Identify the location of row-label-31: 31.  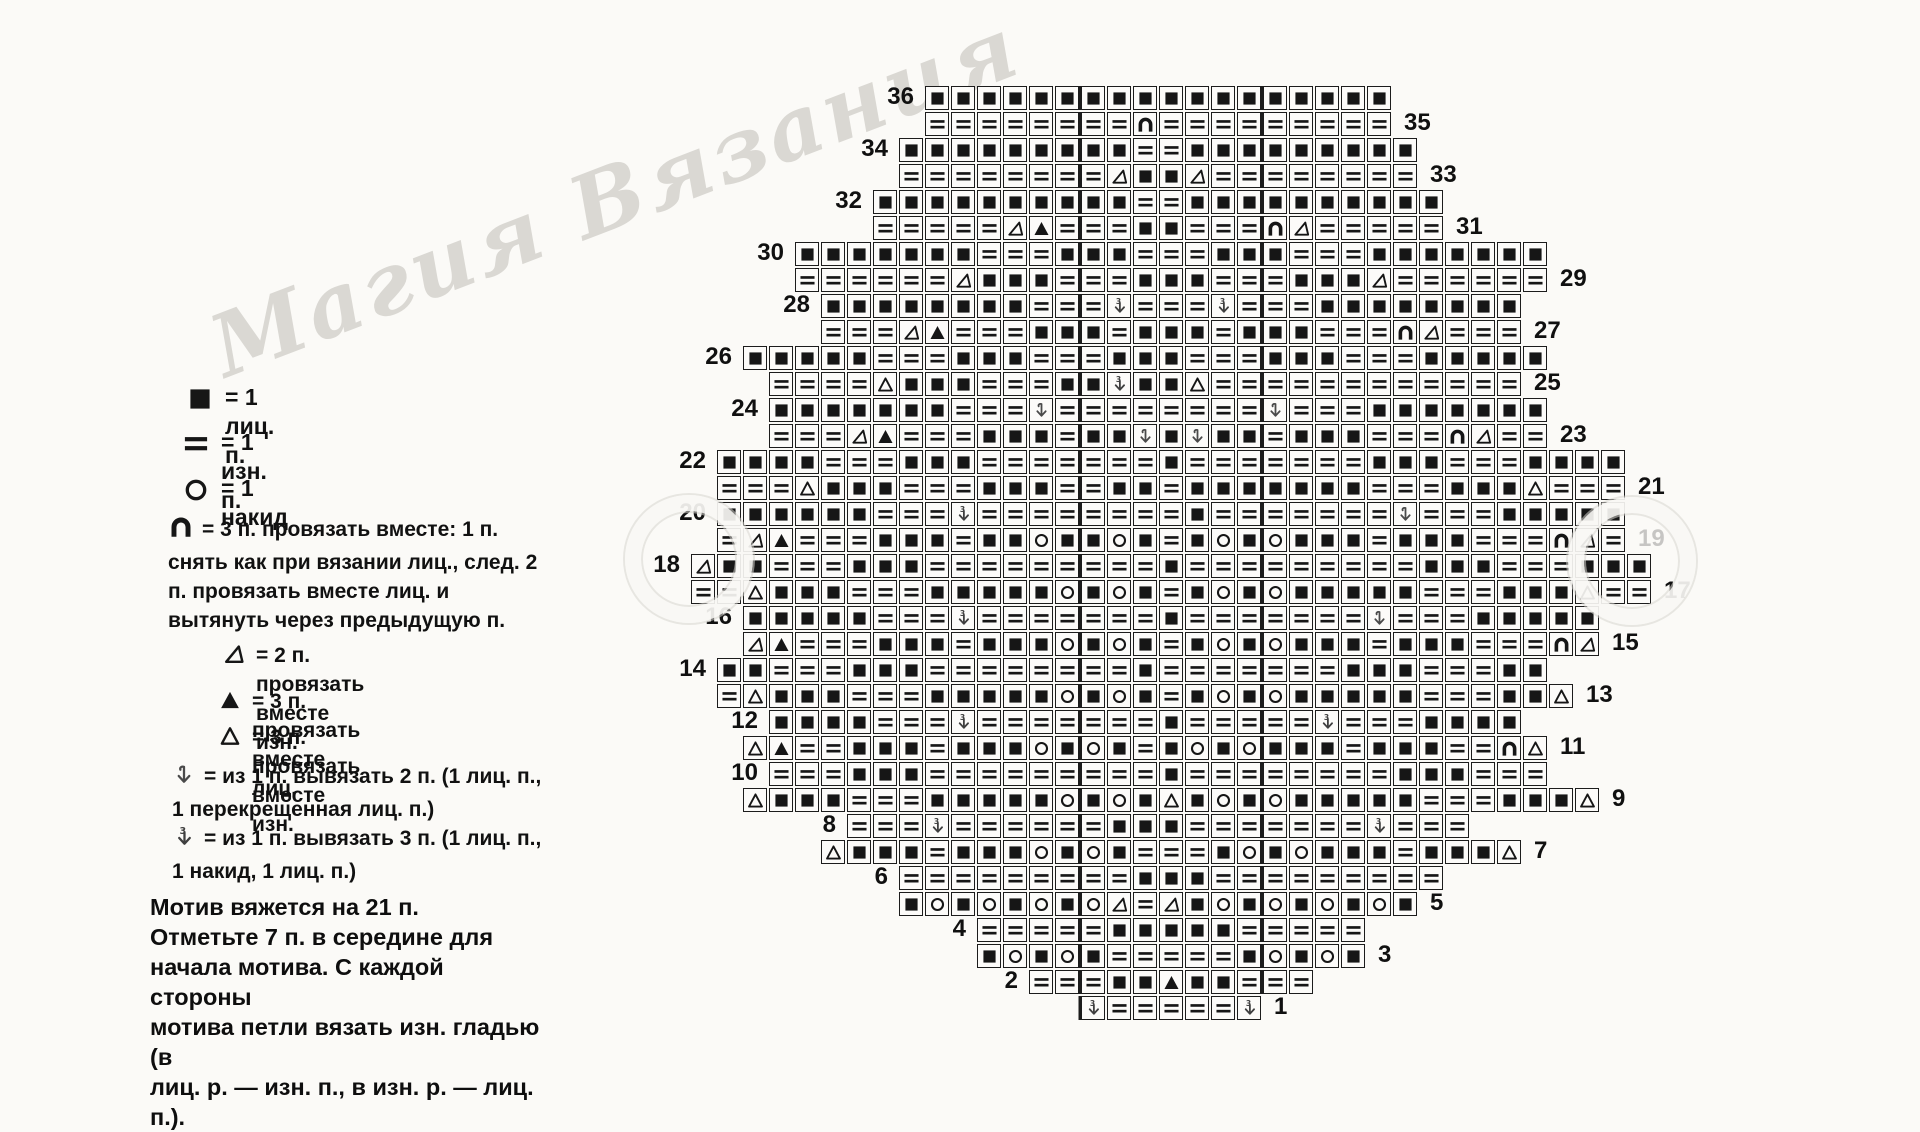
(1469, 226).